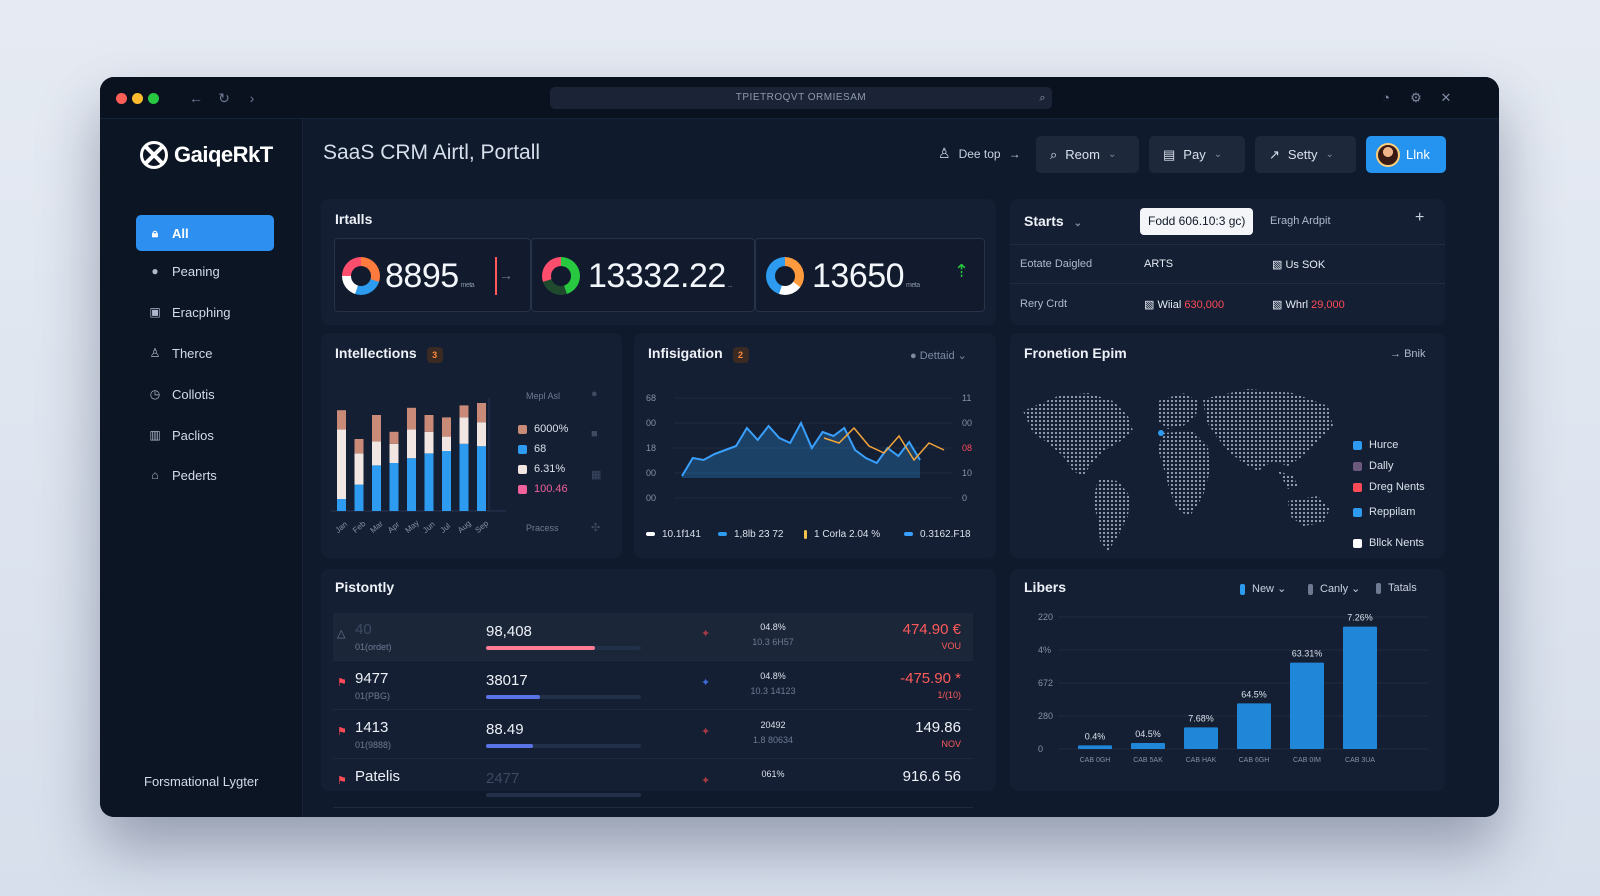 This screenshot has height=896, width=1600. What do you see at coordinates (1446, 97) in the screenshot?
I see `close-icon: ✕` at bounding box center [1446, 97].